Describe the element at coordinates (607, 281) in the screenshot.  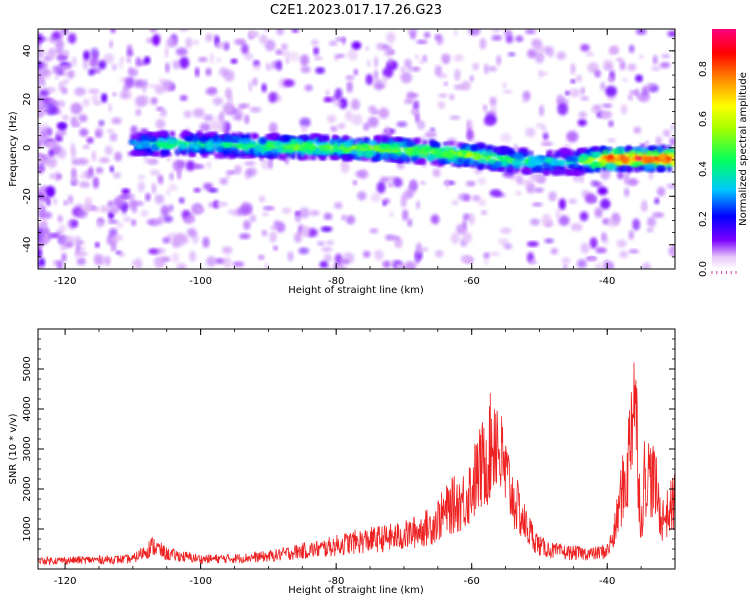
I see `x-tick-label: -40` at that location.